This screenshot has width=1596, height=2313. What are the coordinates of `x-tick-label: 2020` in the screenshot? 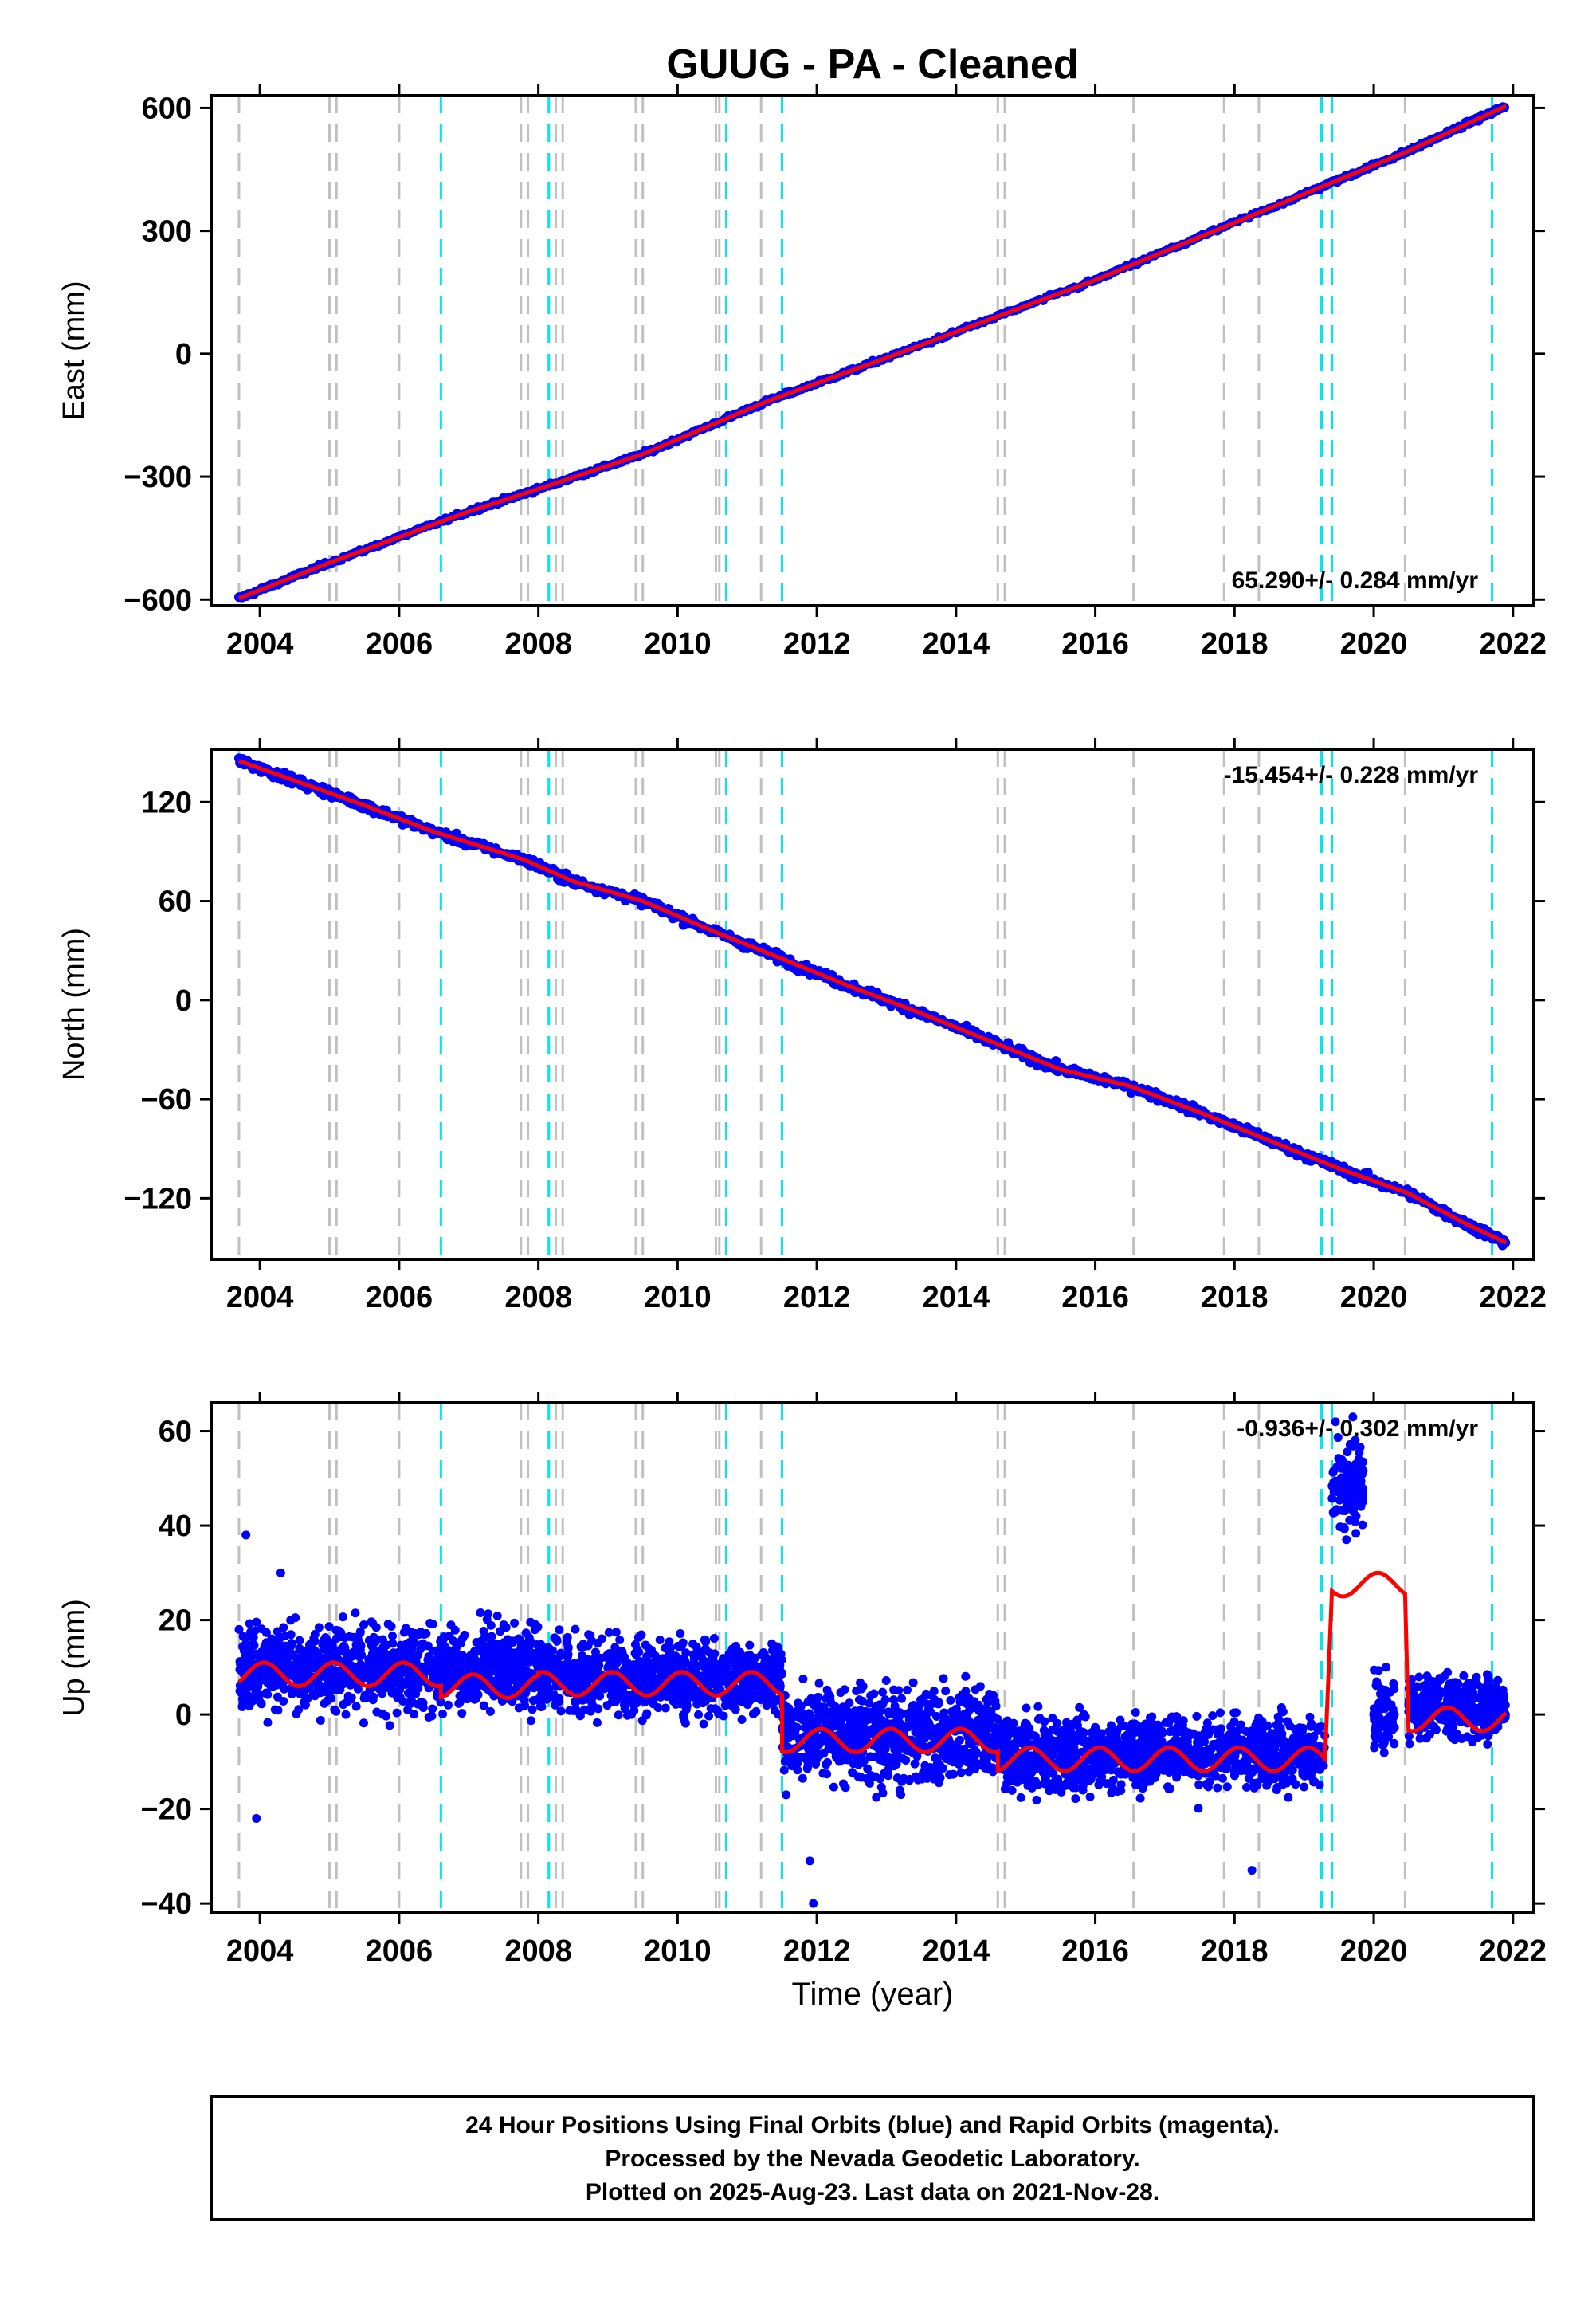 It's located at (1374, 644).